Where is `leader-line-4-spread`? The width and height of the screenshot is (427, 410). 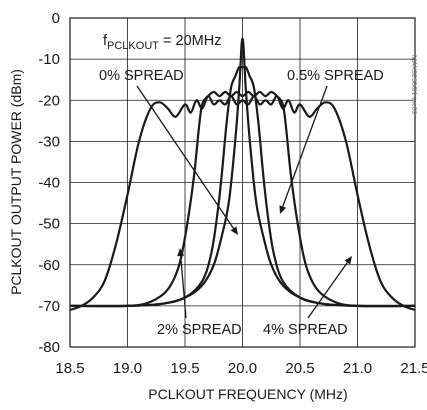 leader-line-4-spread is located at coordinates (327, 290).